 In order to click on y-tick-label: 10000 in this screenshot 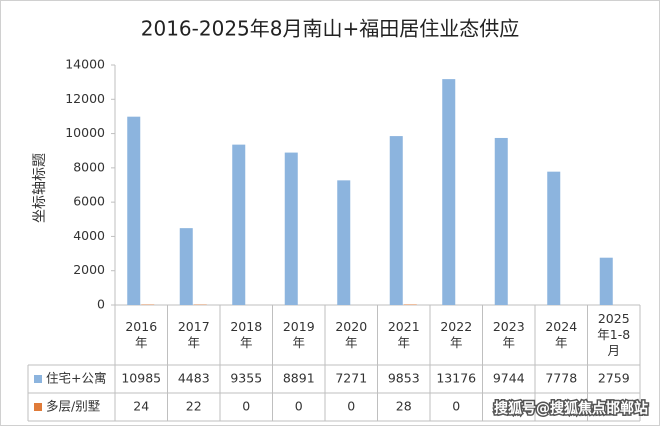, I will do `click(85, 132)`.